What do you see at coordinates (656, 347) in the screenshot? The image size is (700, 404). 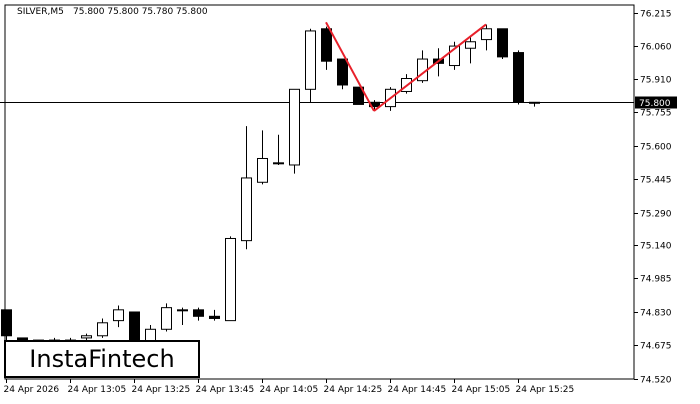 I see `y-tick-label: 74.675` at bounding box center [656, 347].